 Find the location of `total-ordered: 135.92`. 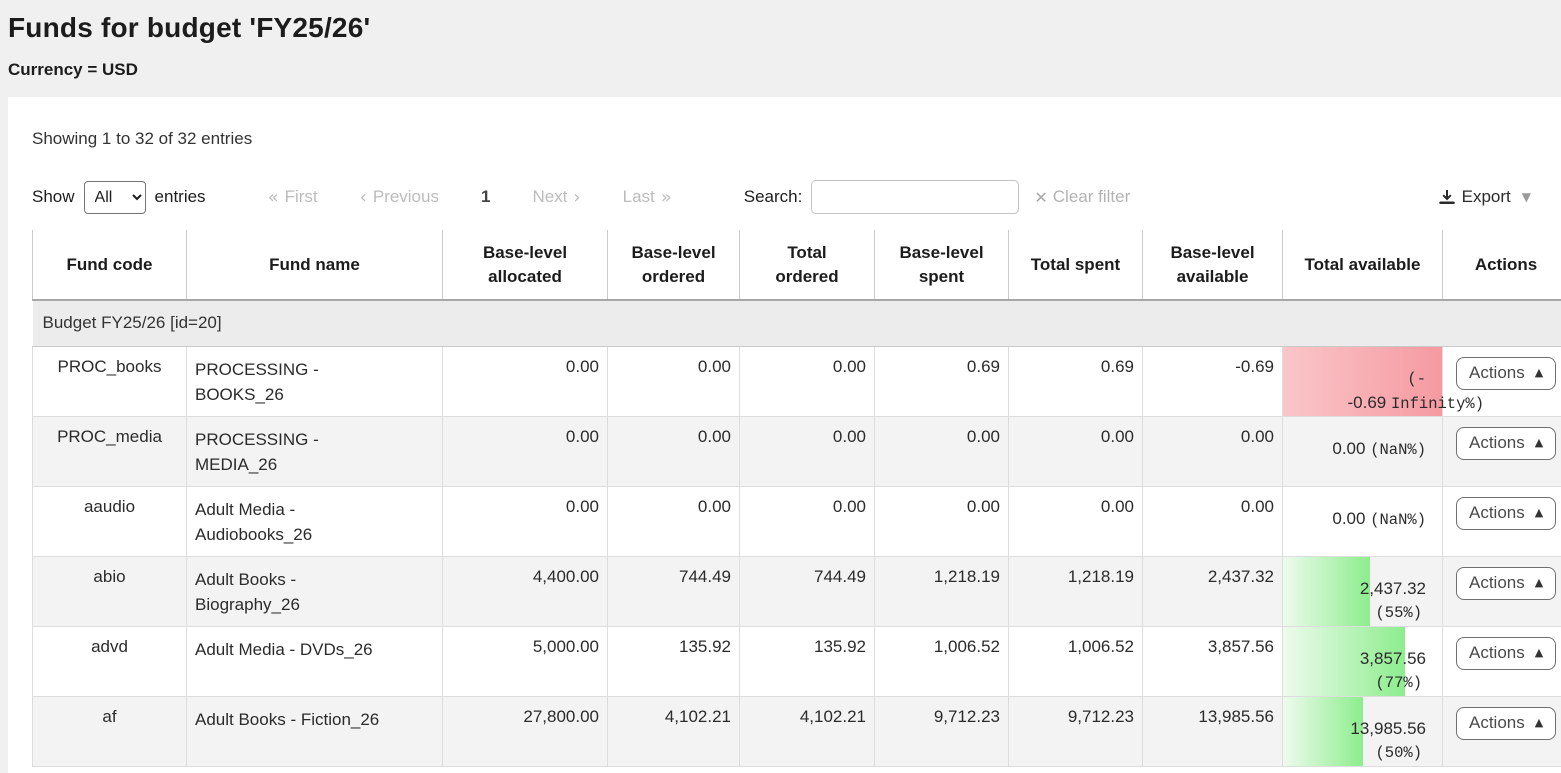

total-ordered: 135.92 is located at coordinates (807, 661).